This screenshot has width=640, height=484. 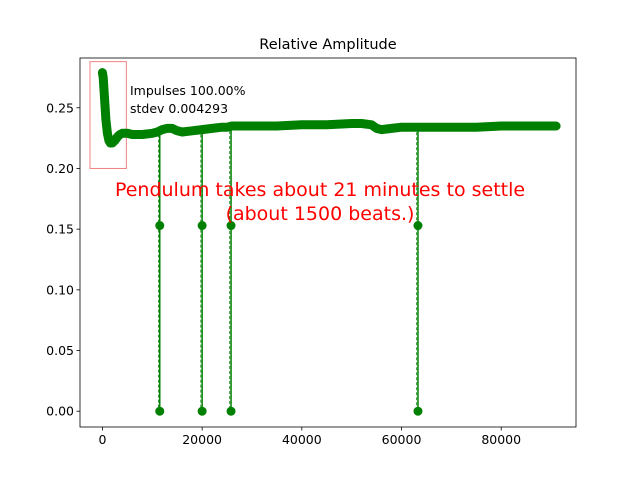 What do you see at coordinates (179, 108) in the screenshot?
I see `stats-stdev-label: stdev 0.004293` at bounding box center [179, 108].